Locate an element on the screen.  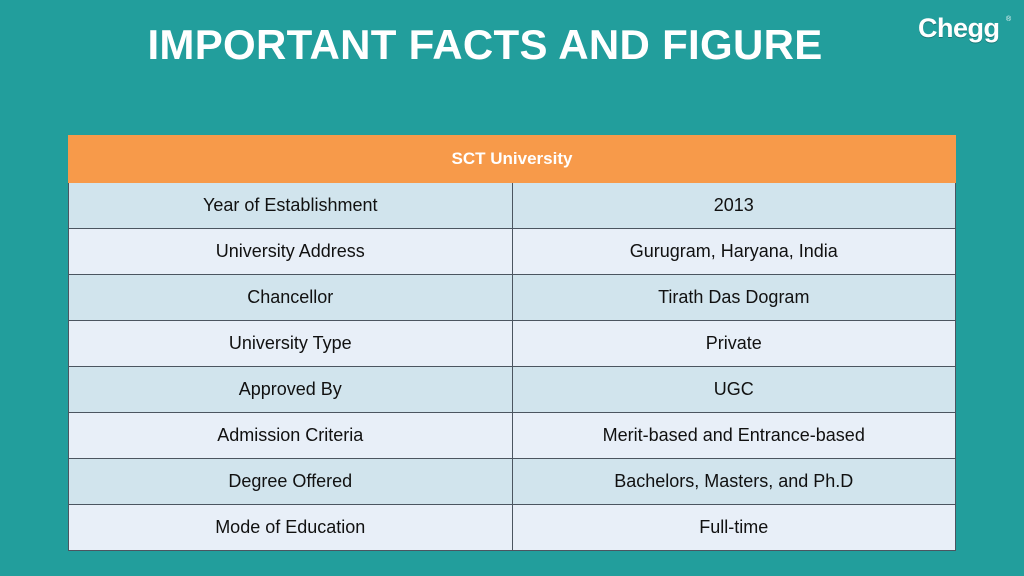
row-value: Private is located at coordinates (733, 343).